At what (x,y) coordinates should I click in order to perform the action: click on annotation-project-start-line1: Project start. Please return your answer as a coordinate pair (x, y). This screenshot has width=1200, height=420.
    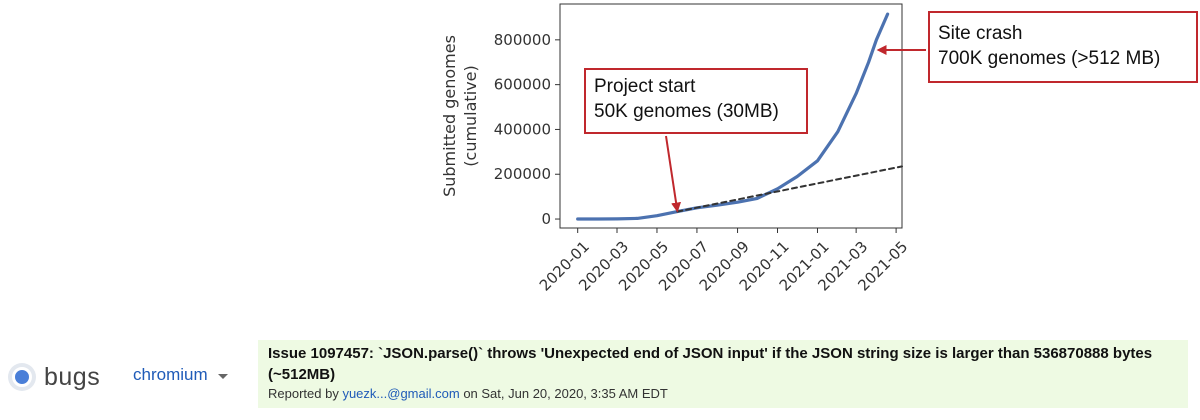
    Looking at the image, I should click on (645, 86).